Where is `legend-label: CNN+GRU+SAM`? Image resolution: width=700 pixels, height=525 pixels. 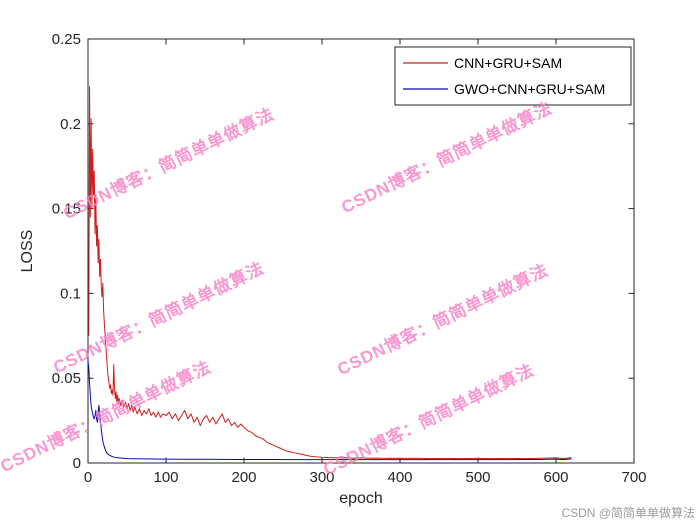
legend-label: CNN+GRU+SAM is located at coordinates (508, 63).